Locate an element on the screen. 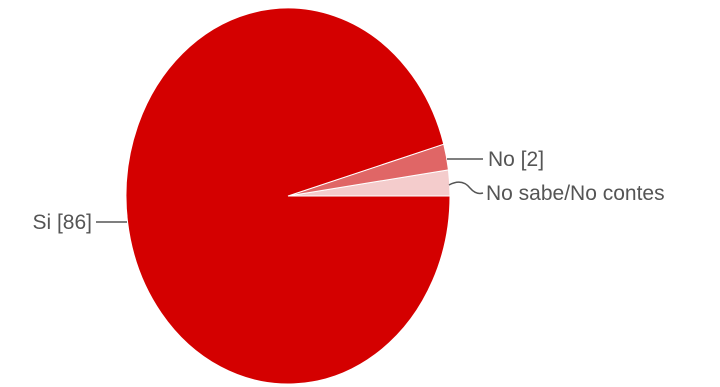 This screenshot has width=720, height=387. leader-lines is located at coordinates (290, 190).